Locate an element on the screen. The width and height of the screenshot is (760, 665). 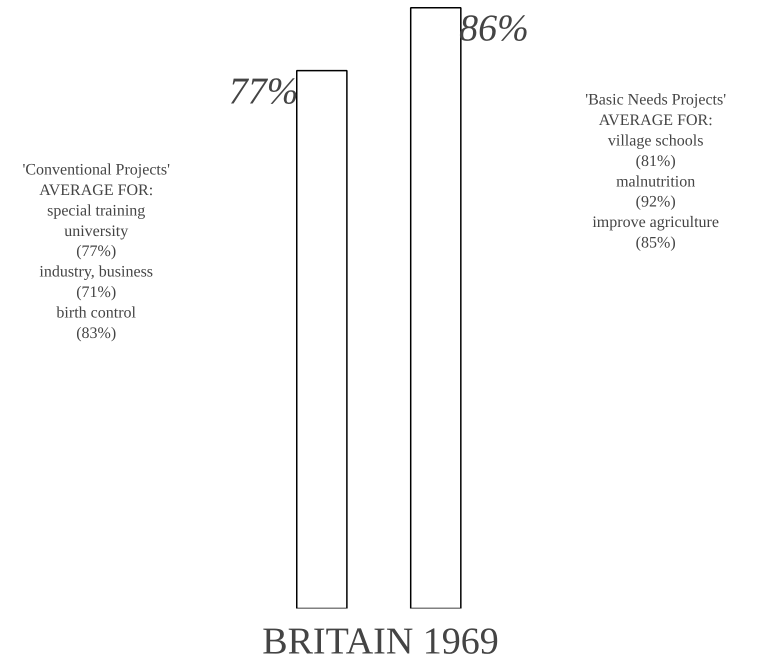
text: 'Basic Needs Projects' AVERAGE FOR: village schools (81%) malnutrition (92%) improve agriculture (85%) is located at coordinates (655, 172).